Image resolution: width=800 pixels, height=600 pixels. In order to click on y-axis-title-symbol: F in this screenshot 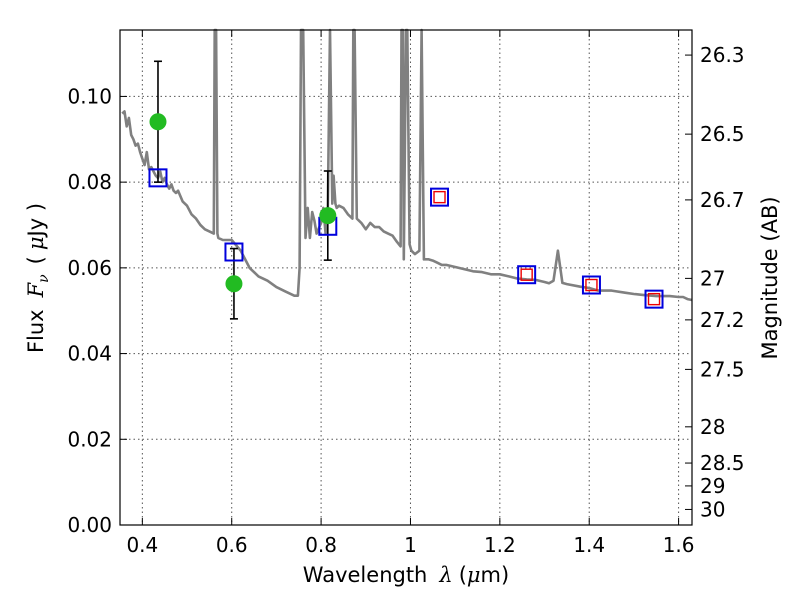, I will do `click(36, 289)`.